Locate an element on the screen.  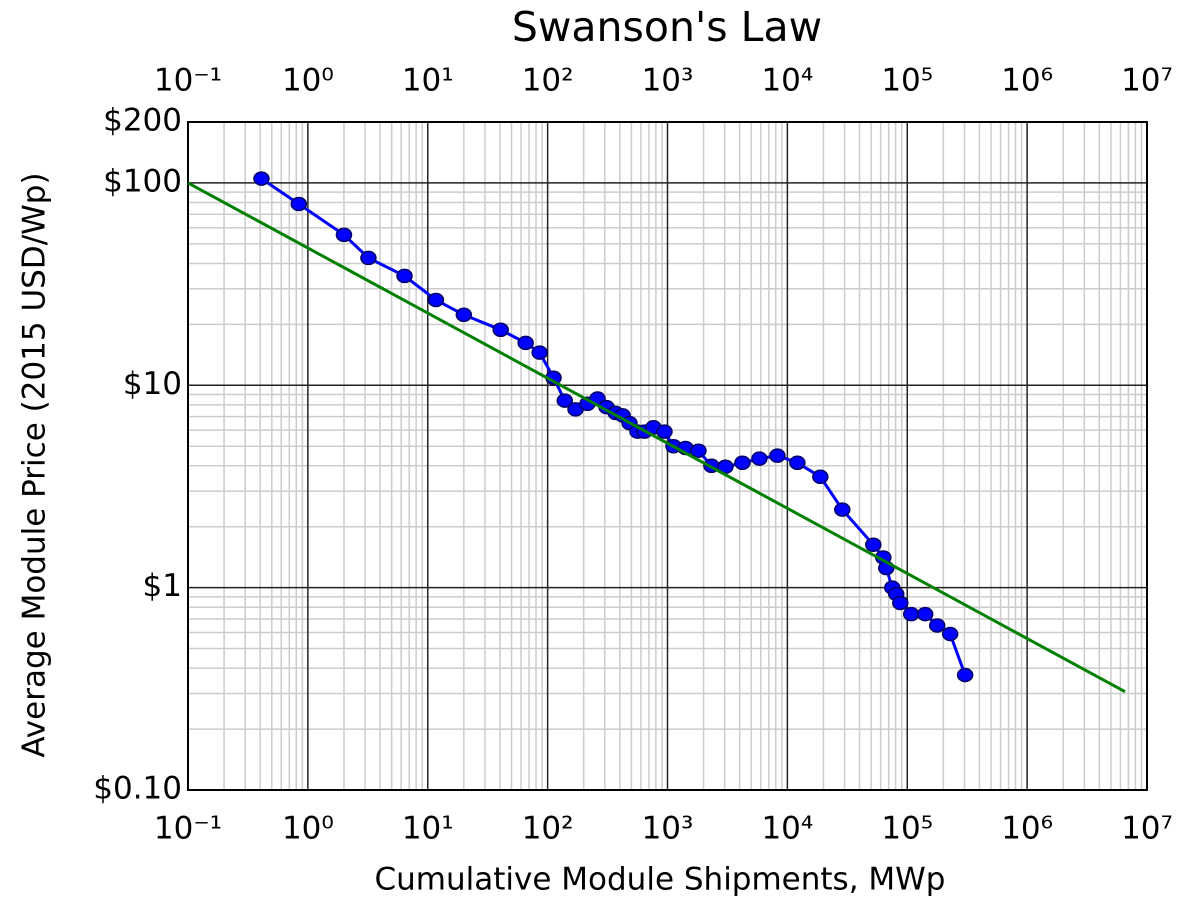
x-top-tick-label: 10⁵ is located at coordinates (907, 81).